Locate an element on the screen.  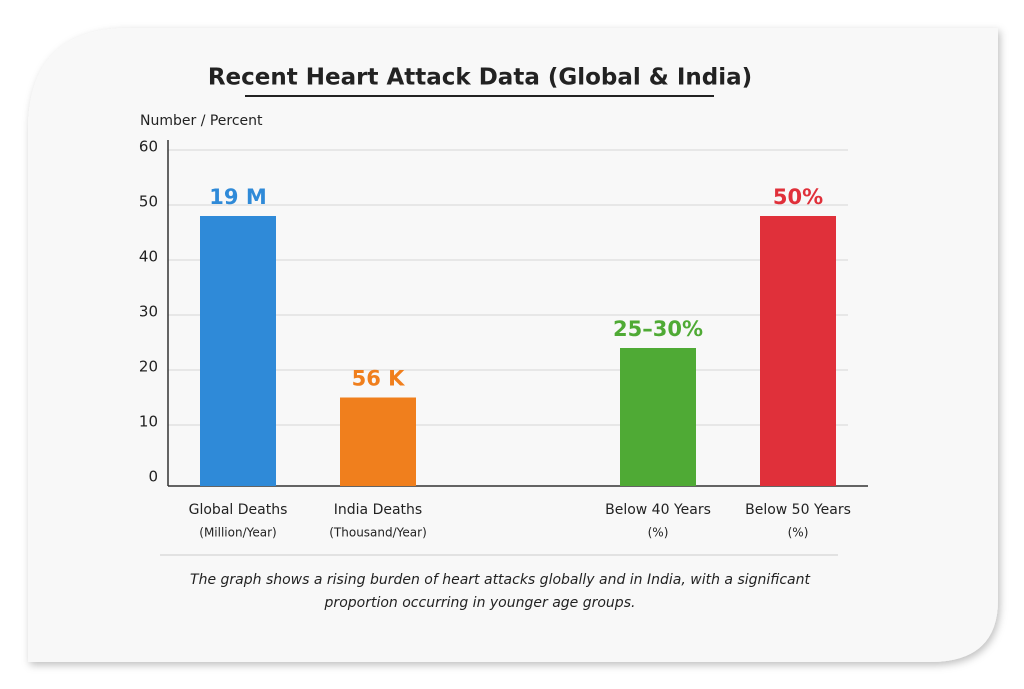
bar-annotation: 56 K is located at coordinates (379, 379).